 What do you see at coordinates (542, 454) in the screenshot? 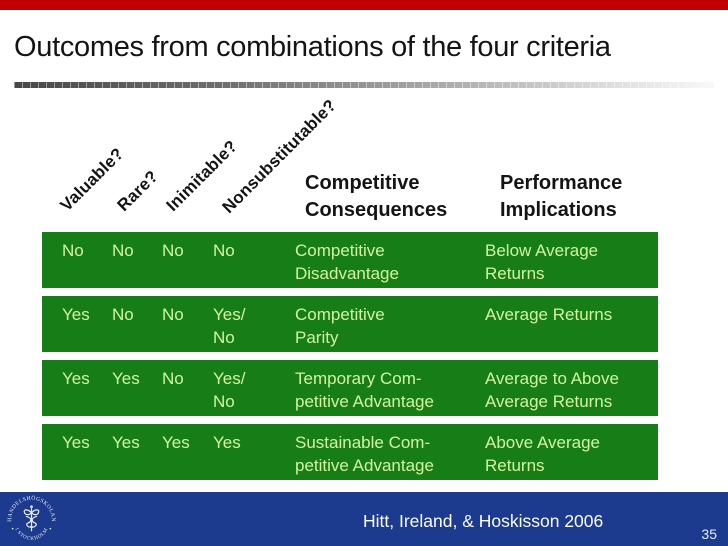
I see `cell-performance-implication: Above Average Returns` at bounding box center [542, 454].